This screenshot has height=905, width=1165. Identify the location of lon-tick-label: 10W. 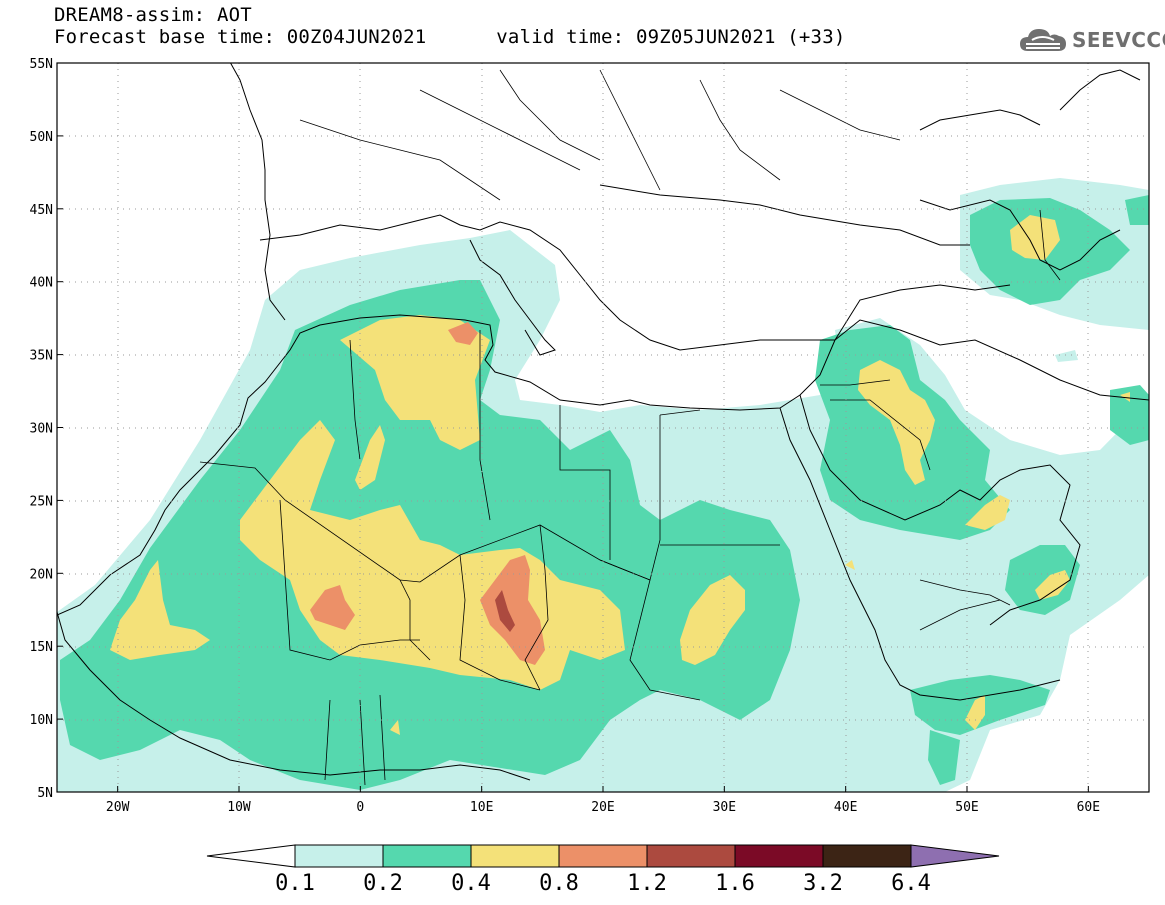
(239, 807).